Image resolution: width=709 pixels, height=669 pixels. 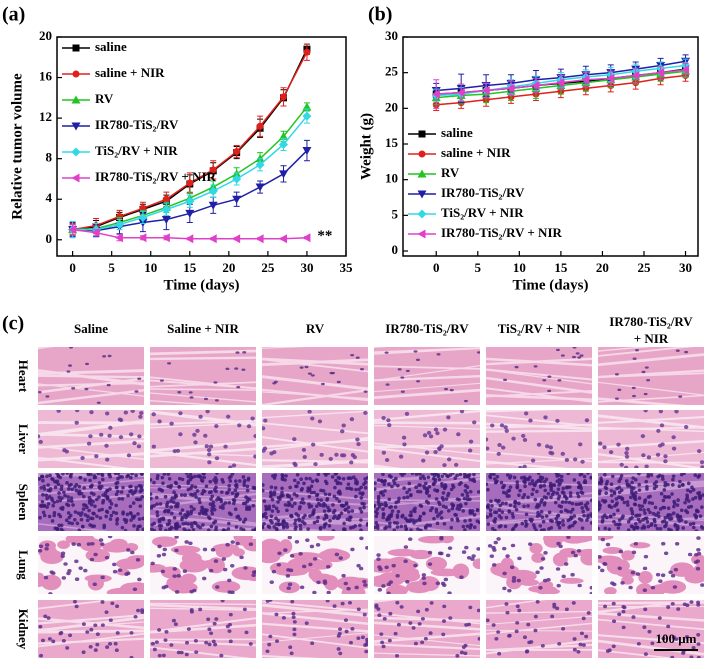 I want to click on y-tick-label: 20, so click(x=391, y=106).